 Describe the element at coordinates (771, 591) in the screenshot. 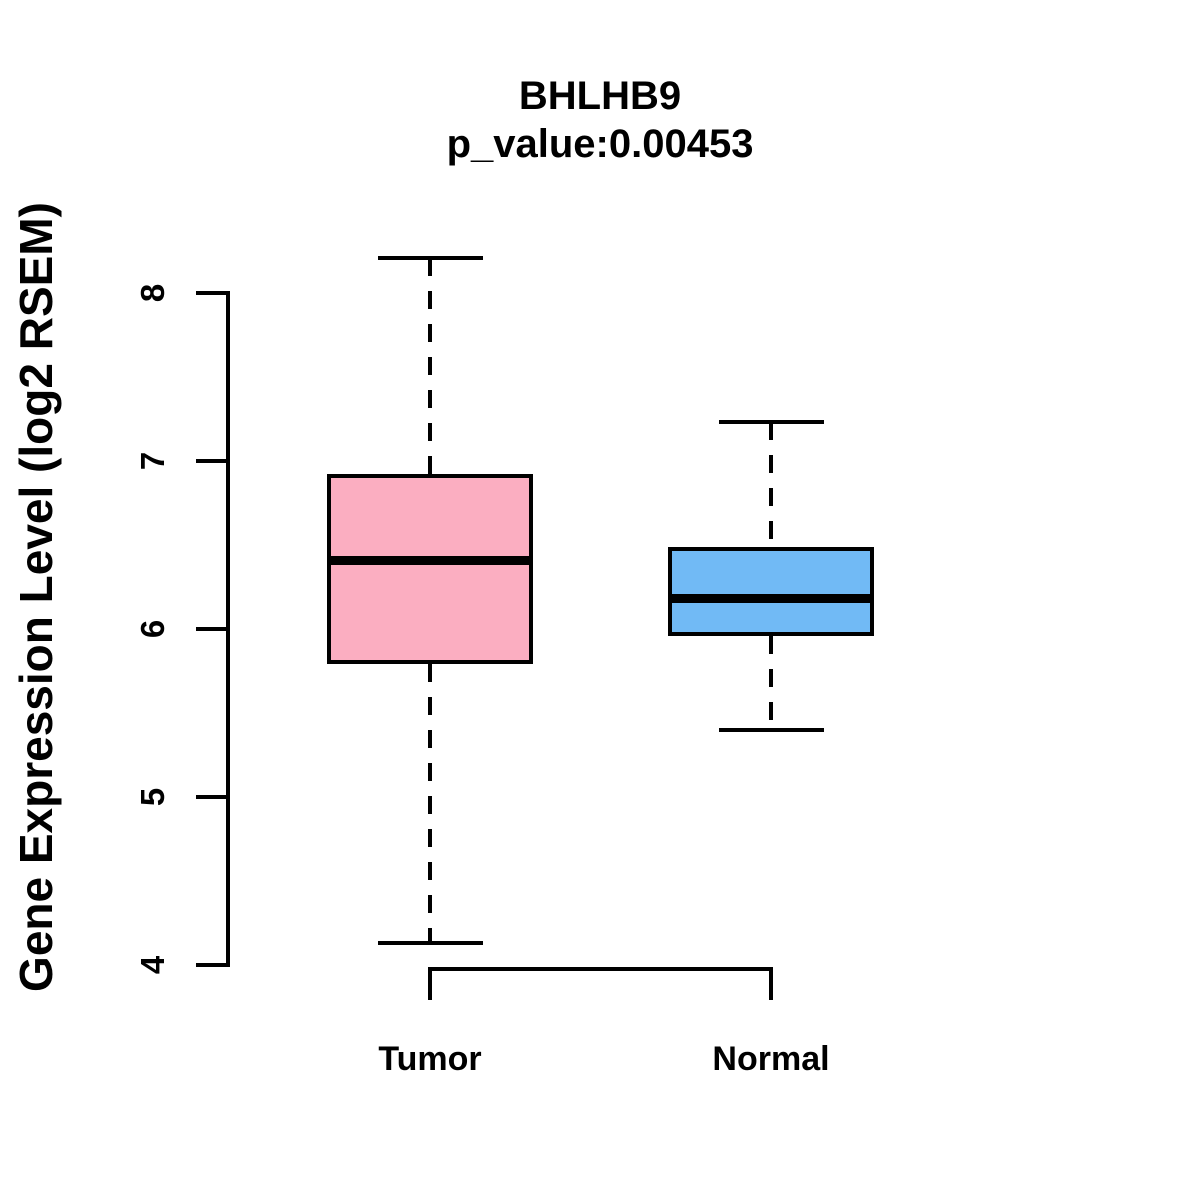

I see `box-normal` at that location.